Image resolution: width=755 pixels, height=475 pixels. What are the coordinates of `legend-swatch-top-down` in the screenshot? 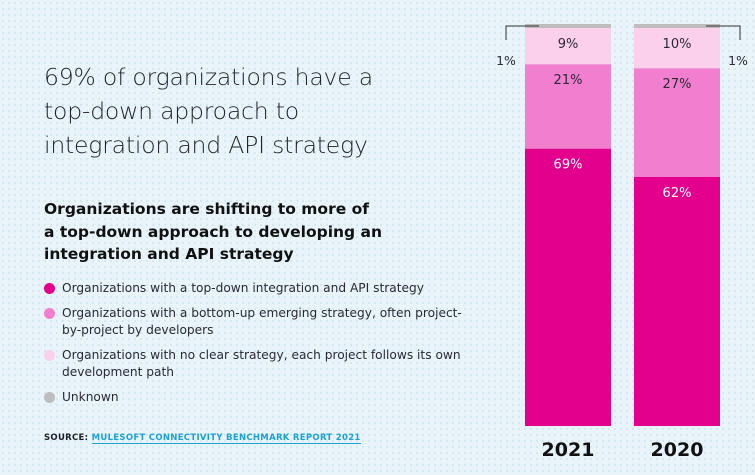 It's located at (49, 288).